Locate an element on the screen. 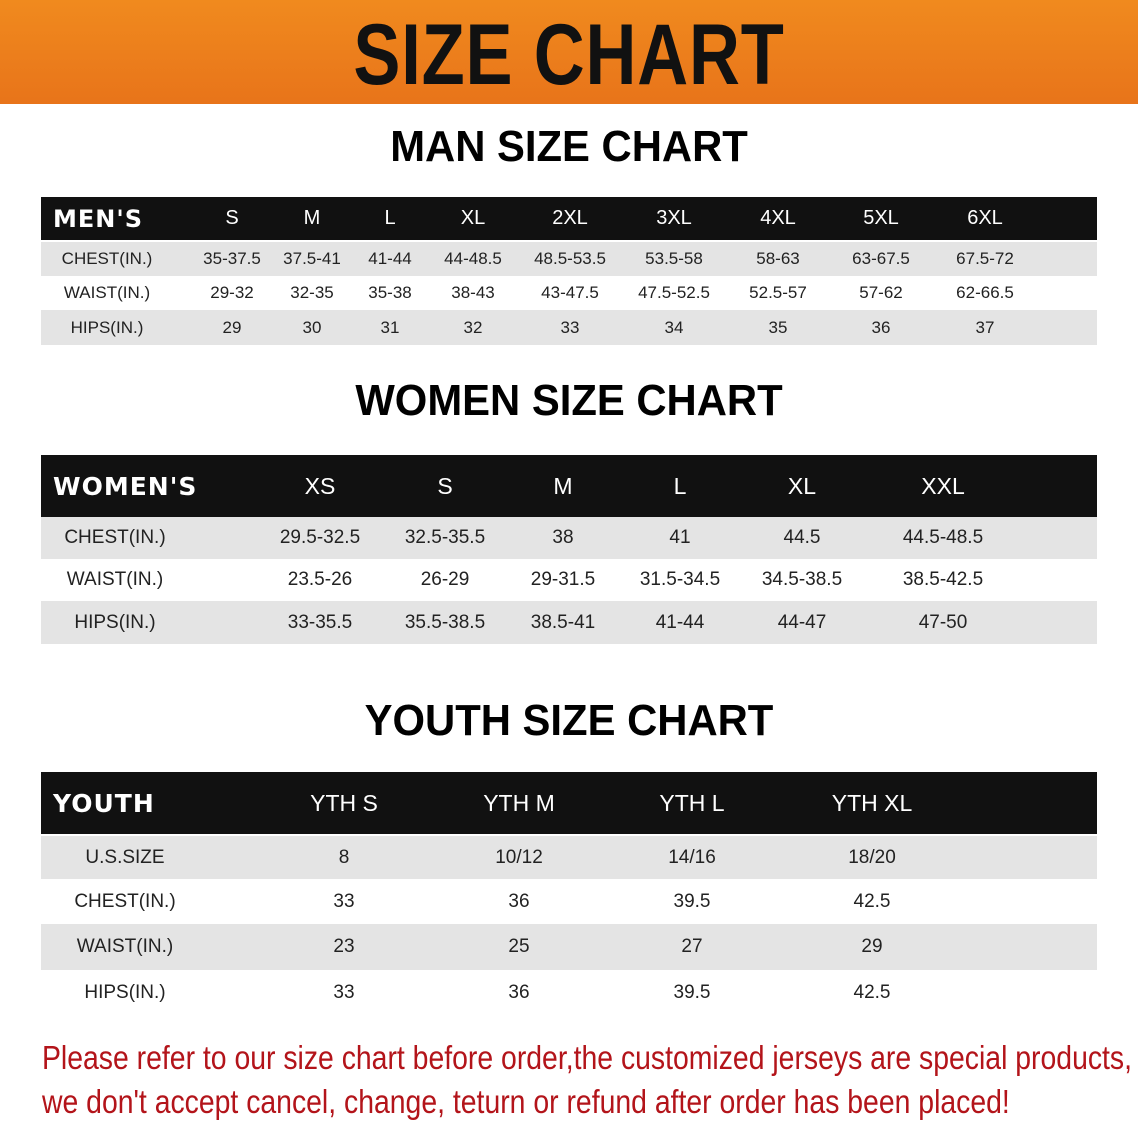  youth-title: YOUTH SIZE CHART is located at coordinates (569, 720).